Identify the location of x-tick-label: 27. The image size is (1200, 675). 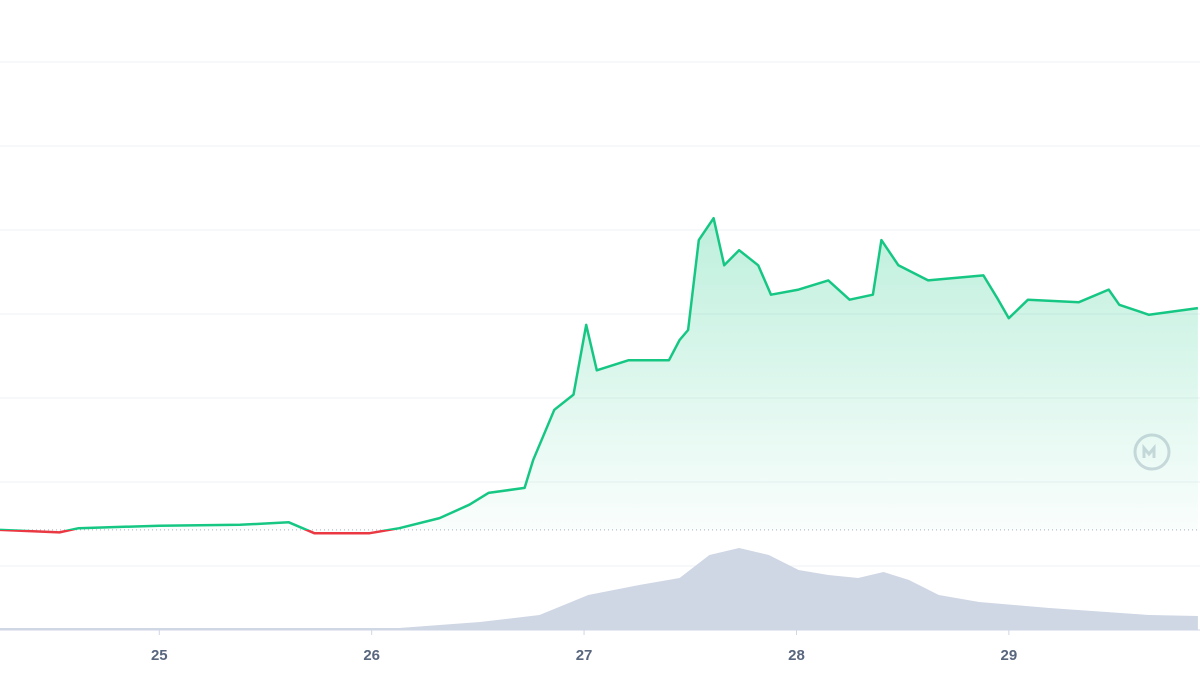
(584, 655).